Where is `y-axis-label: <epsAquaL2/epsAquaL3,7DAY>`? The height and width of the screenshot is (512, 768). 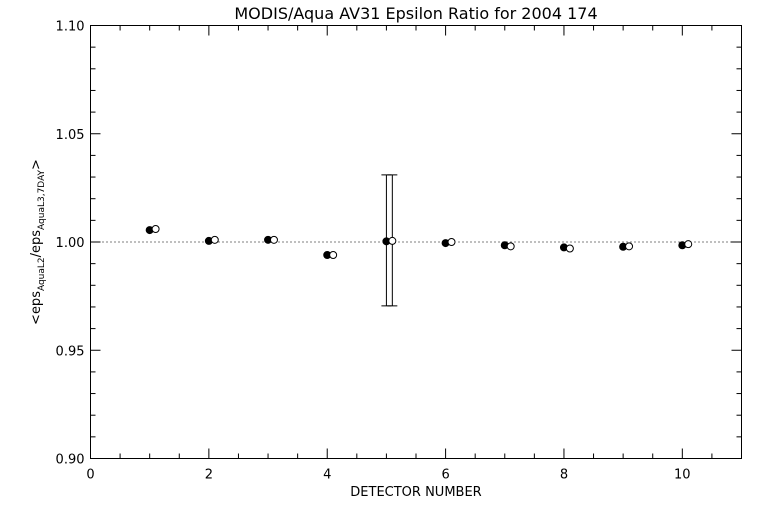
y-axis-label: <epsAquaL2/epsAquaL3,7DAY> is located at coordinates (38, 242).